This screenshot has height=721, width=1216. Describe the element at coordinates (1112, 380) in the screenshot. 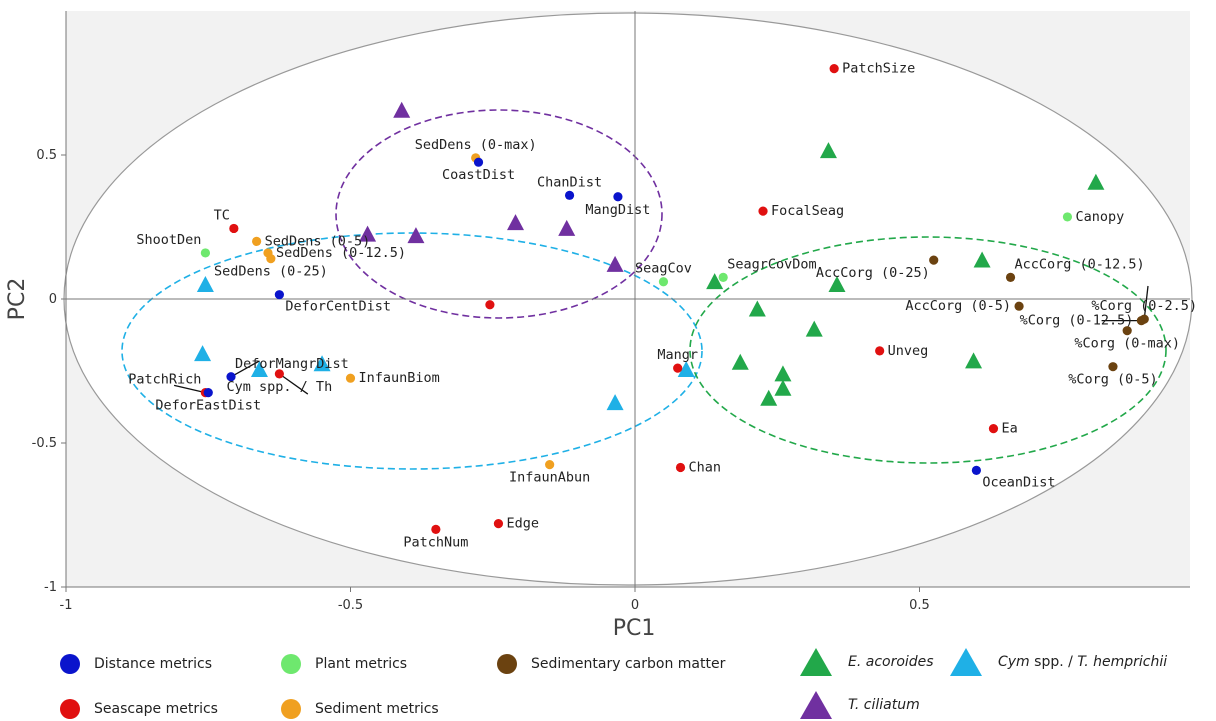

I see `point-label: %Corg (0-5)` at that location.